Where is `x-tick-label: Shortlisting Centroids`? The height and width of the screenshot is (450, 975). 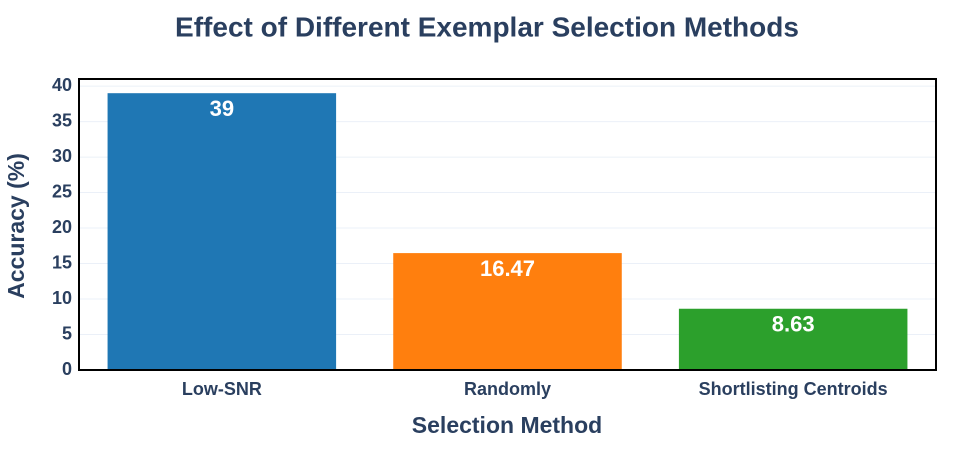 x-tick-label: Shortlisting Centroids is located at coordinates (793, 389).